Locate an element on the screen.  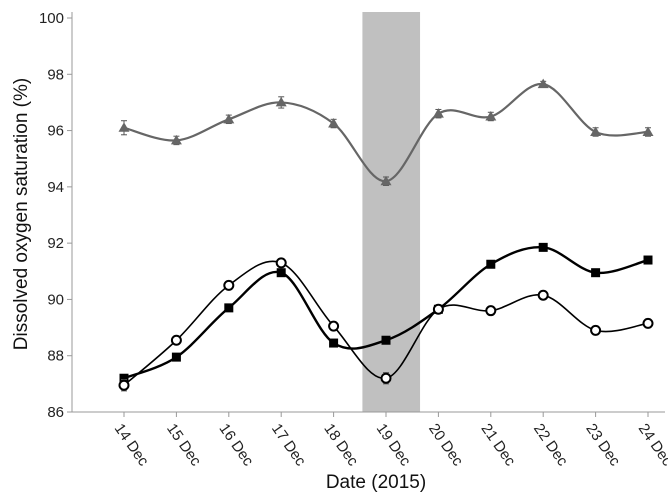
x-axis-title: Date (2015) is located at coordinates (376, 482).